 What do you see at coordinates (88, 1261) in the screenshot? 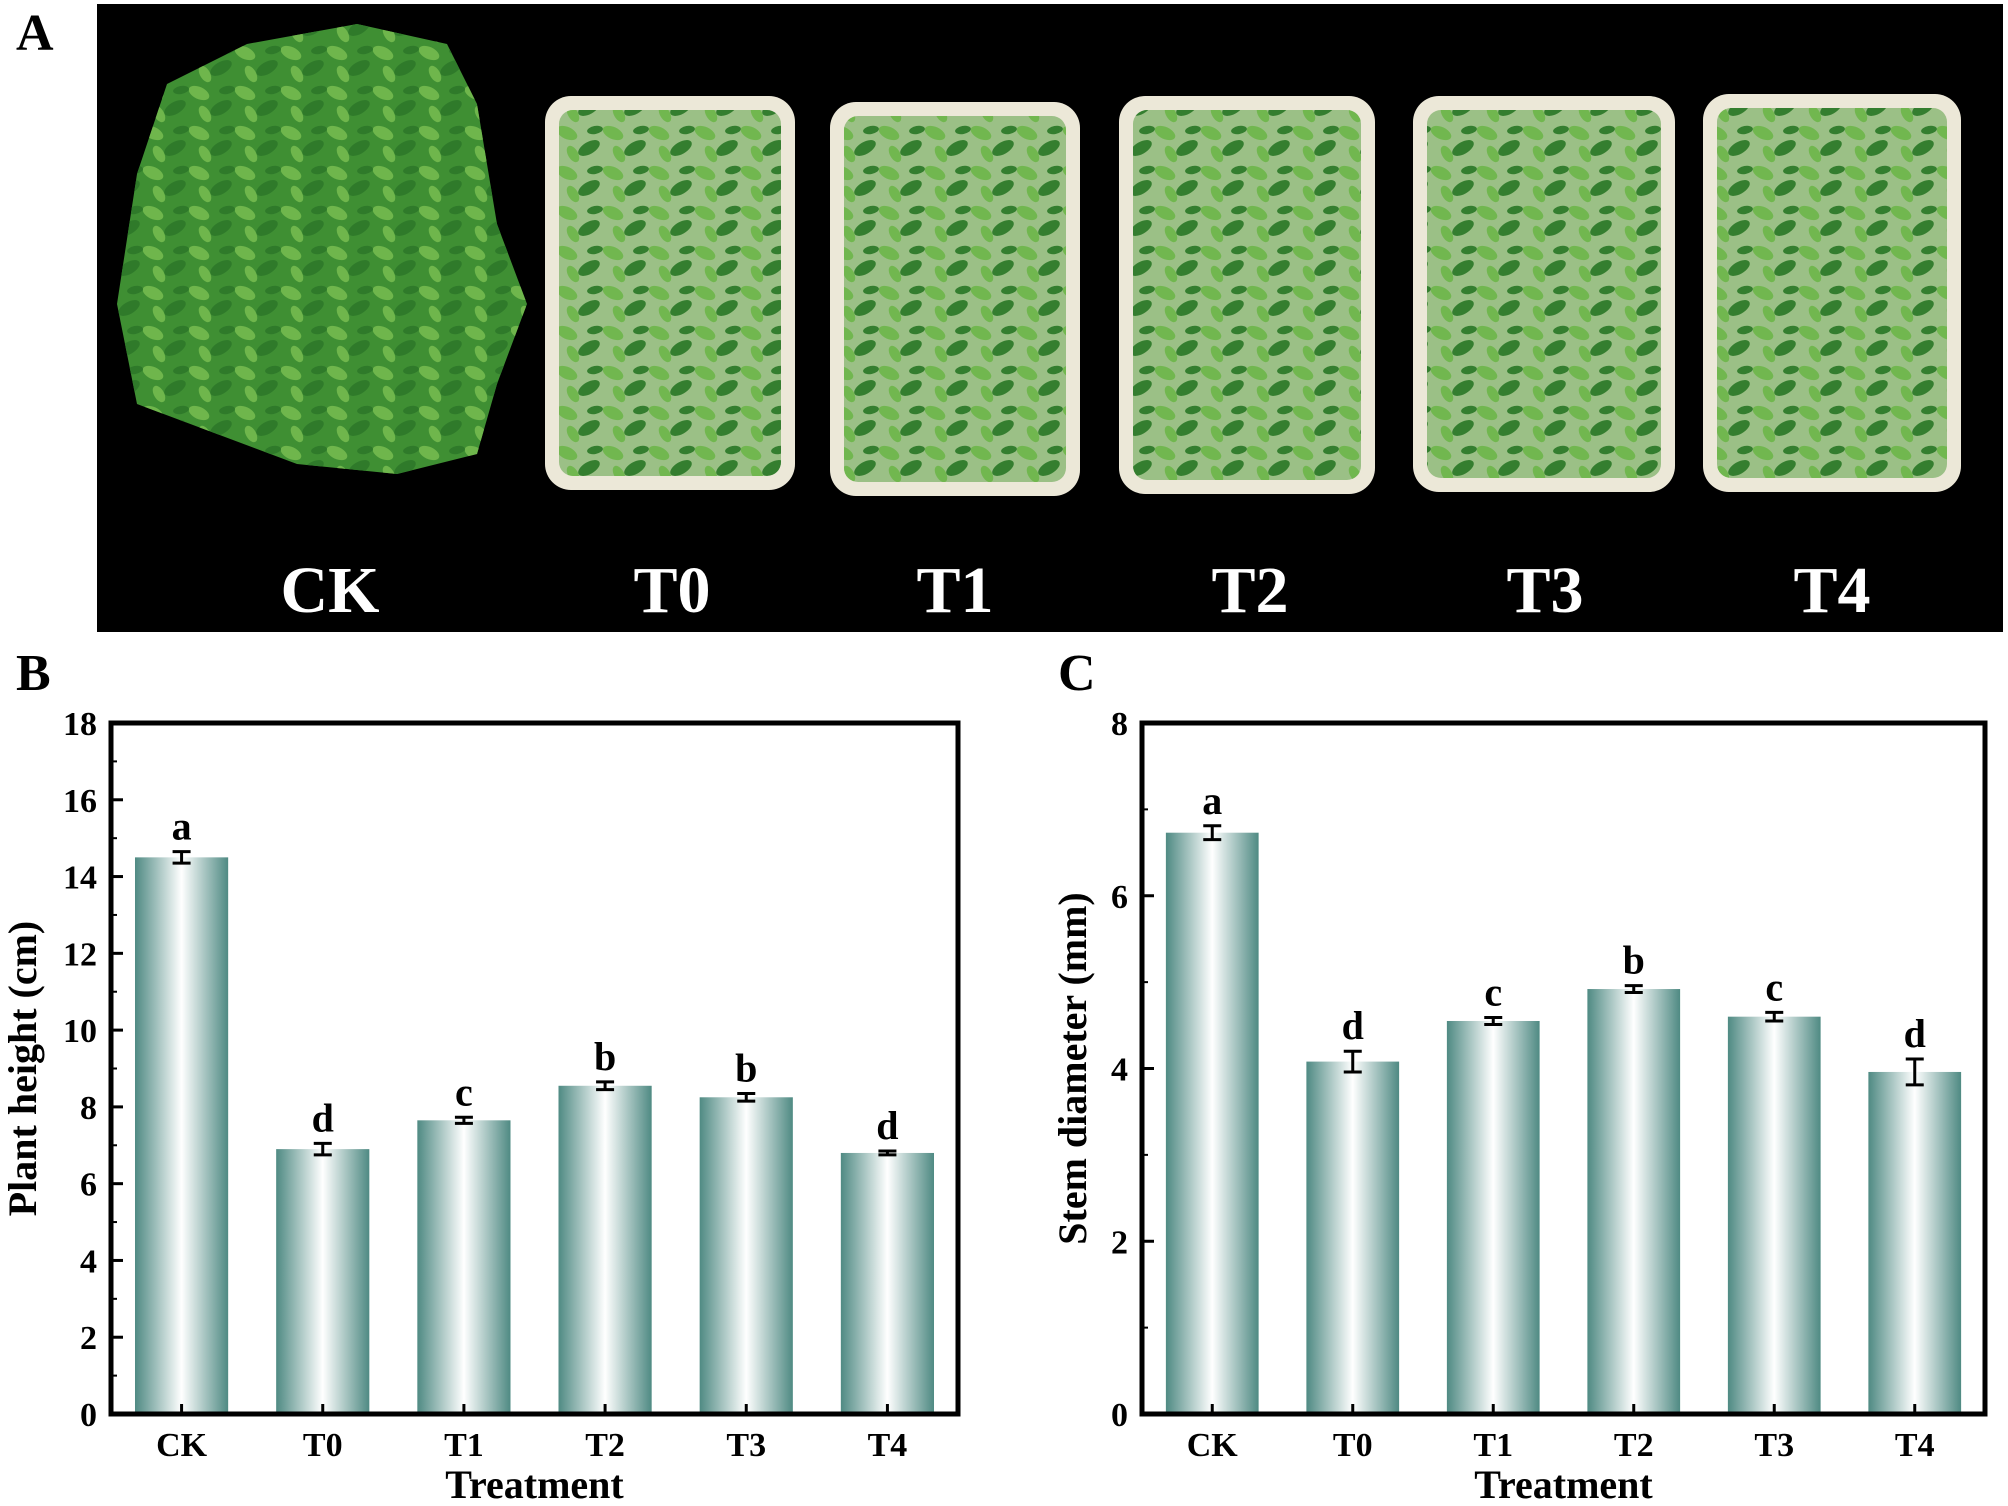
I see `height-ytick-label-4: 4` at bounding box center [88, 1261].